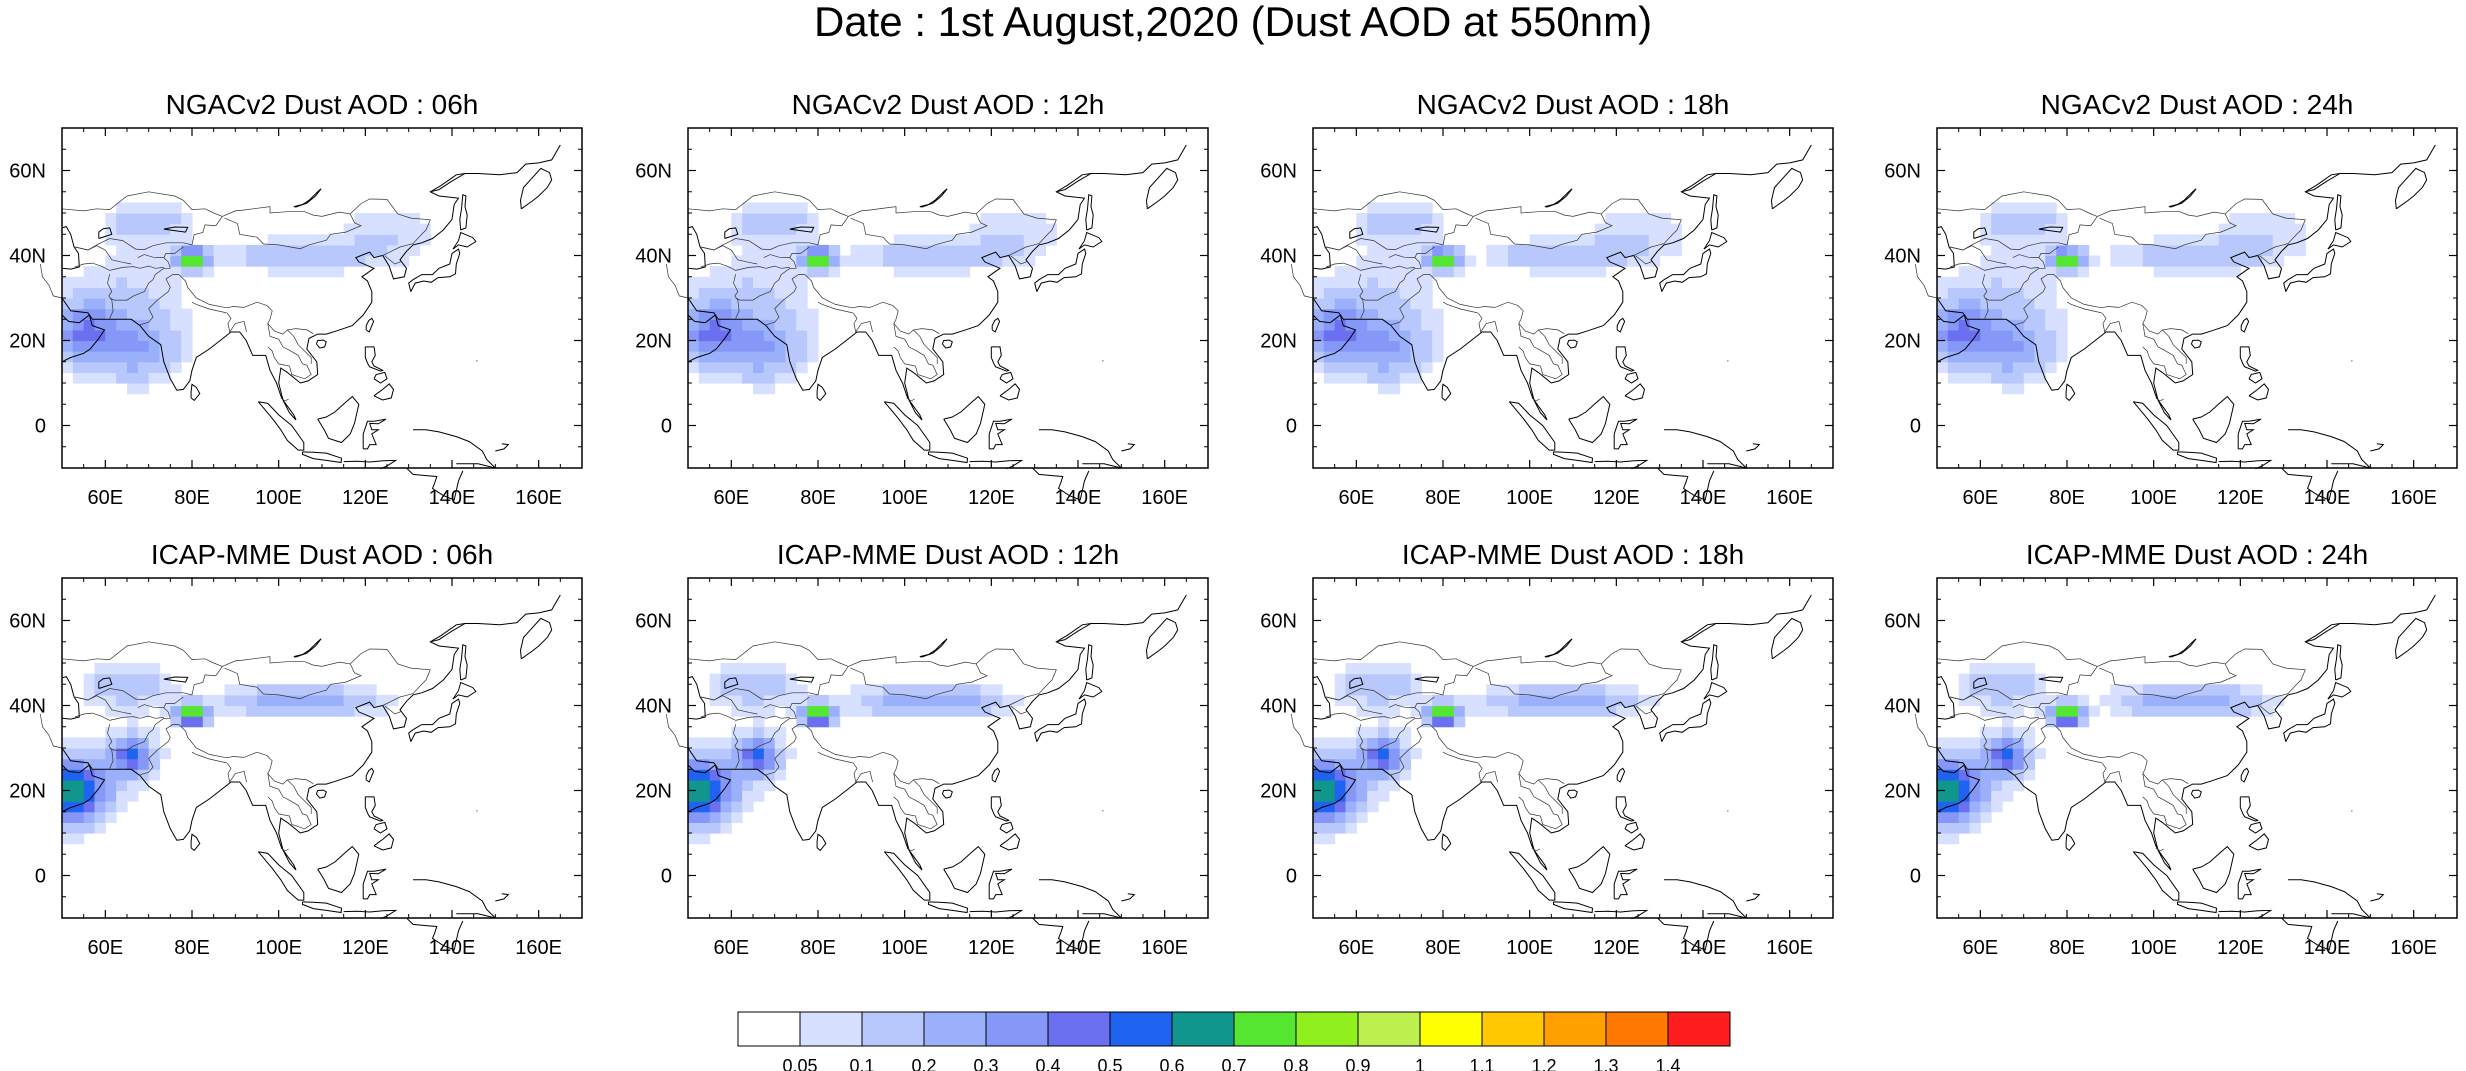 This screenshot has width=2466, height=1071. I want to click on coast-southeast-islands, so click(2377, 897).